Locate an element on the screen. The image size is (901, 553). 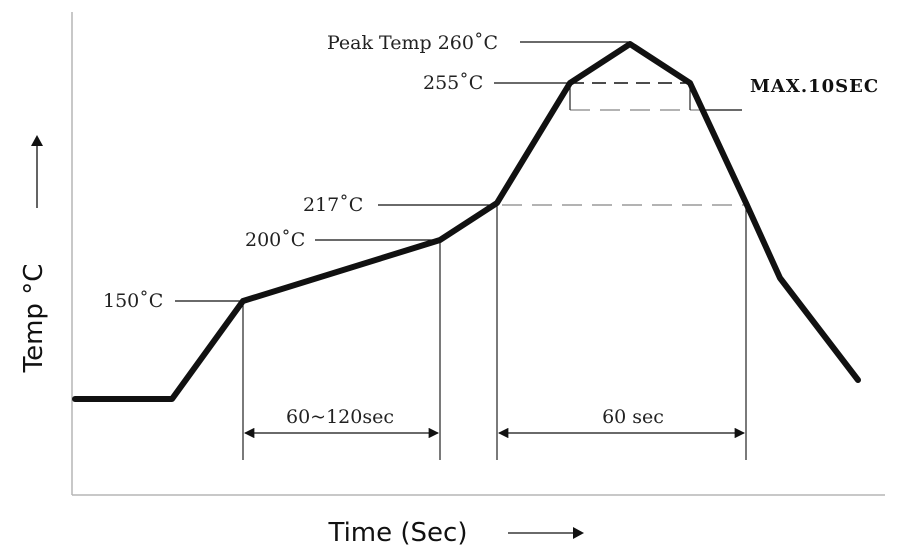
label-200c: 200˚C is located at coordinates (275, 240).